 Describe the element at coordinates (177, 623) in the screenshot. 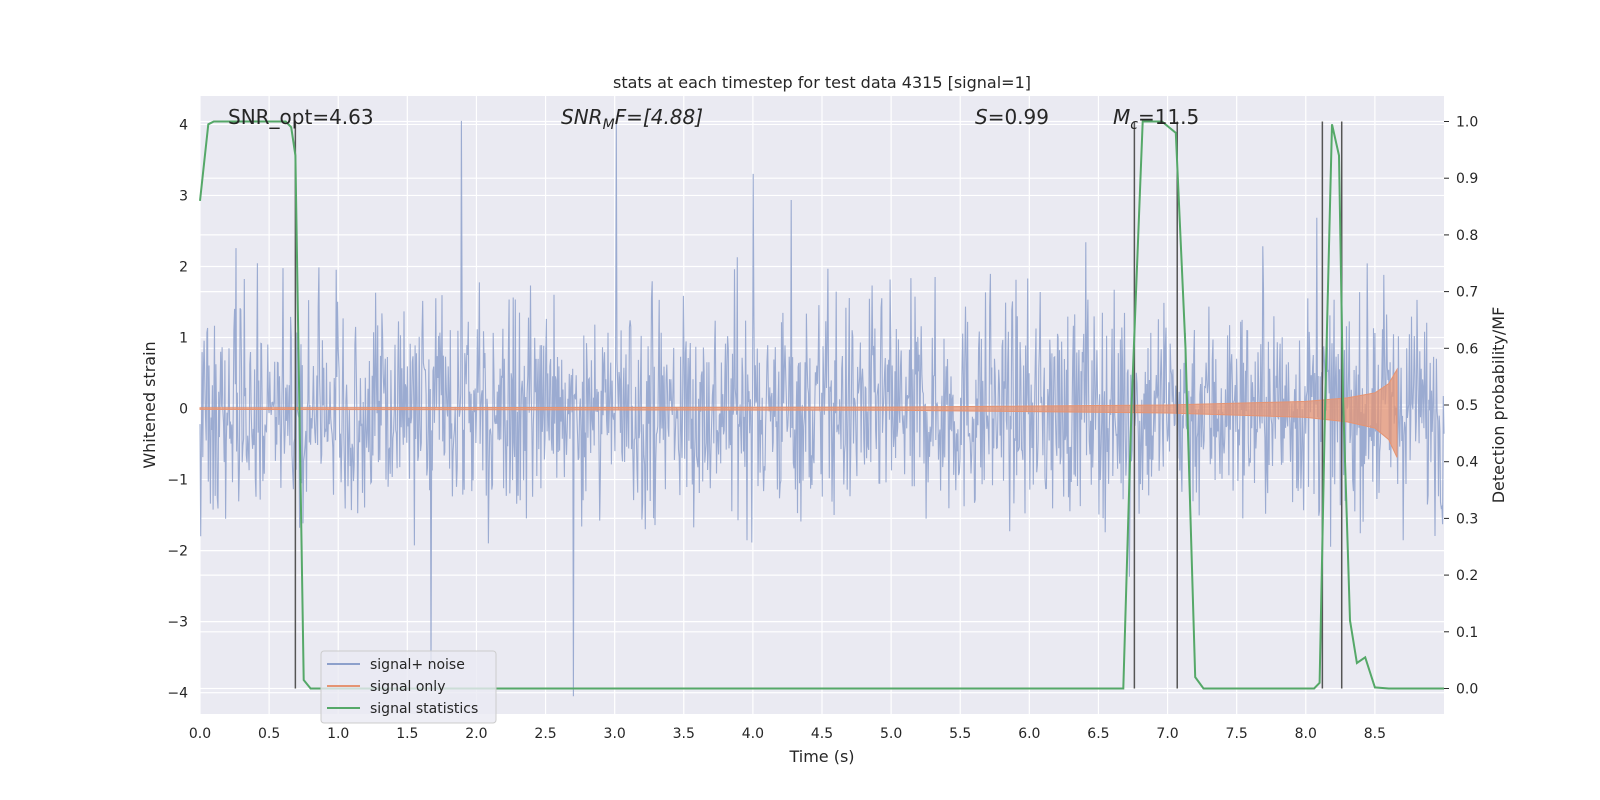

I see `y-tick-label: −3` at that location.